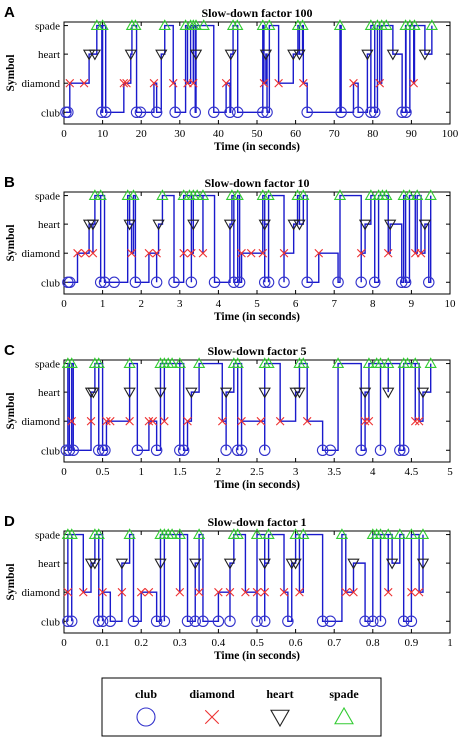 The image size is (459, 741). I want to click on legend: club diamond heart spade, so click(241, 707).